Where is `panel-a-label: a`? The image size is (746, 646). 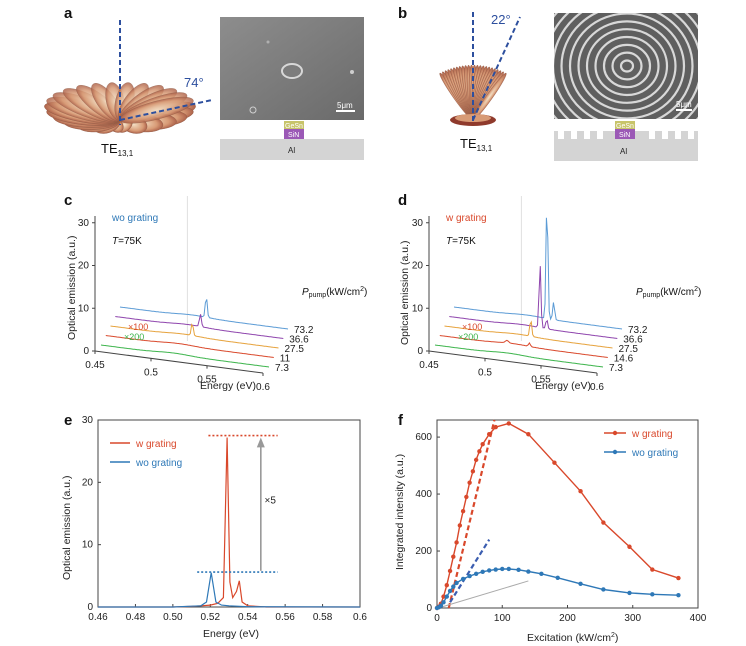 panel-a-label: a is located at coordinates (68, 13).